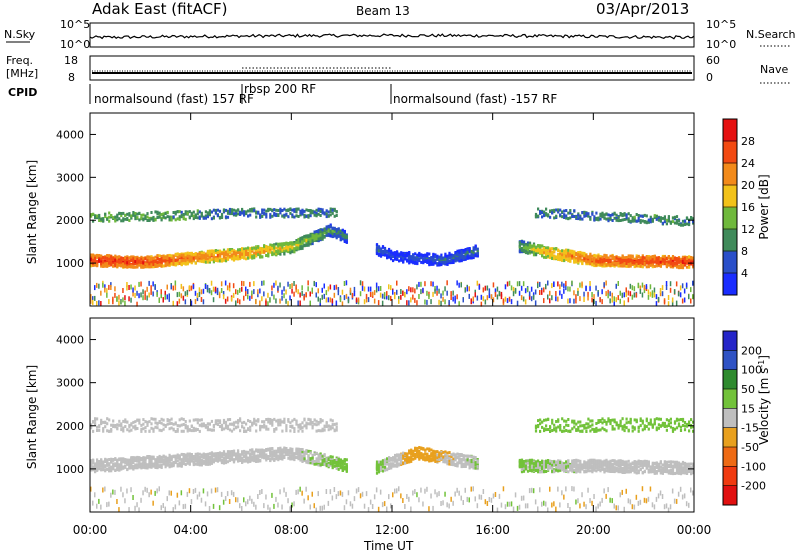 This screenshot has width=800, height=554. I want to click on date-title: 03/Apr/2013, so click(642, 9).